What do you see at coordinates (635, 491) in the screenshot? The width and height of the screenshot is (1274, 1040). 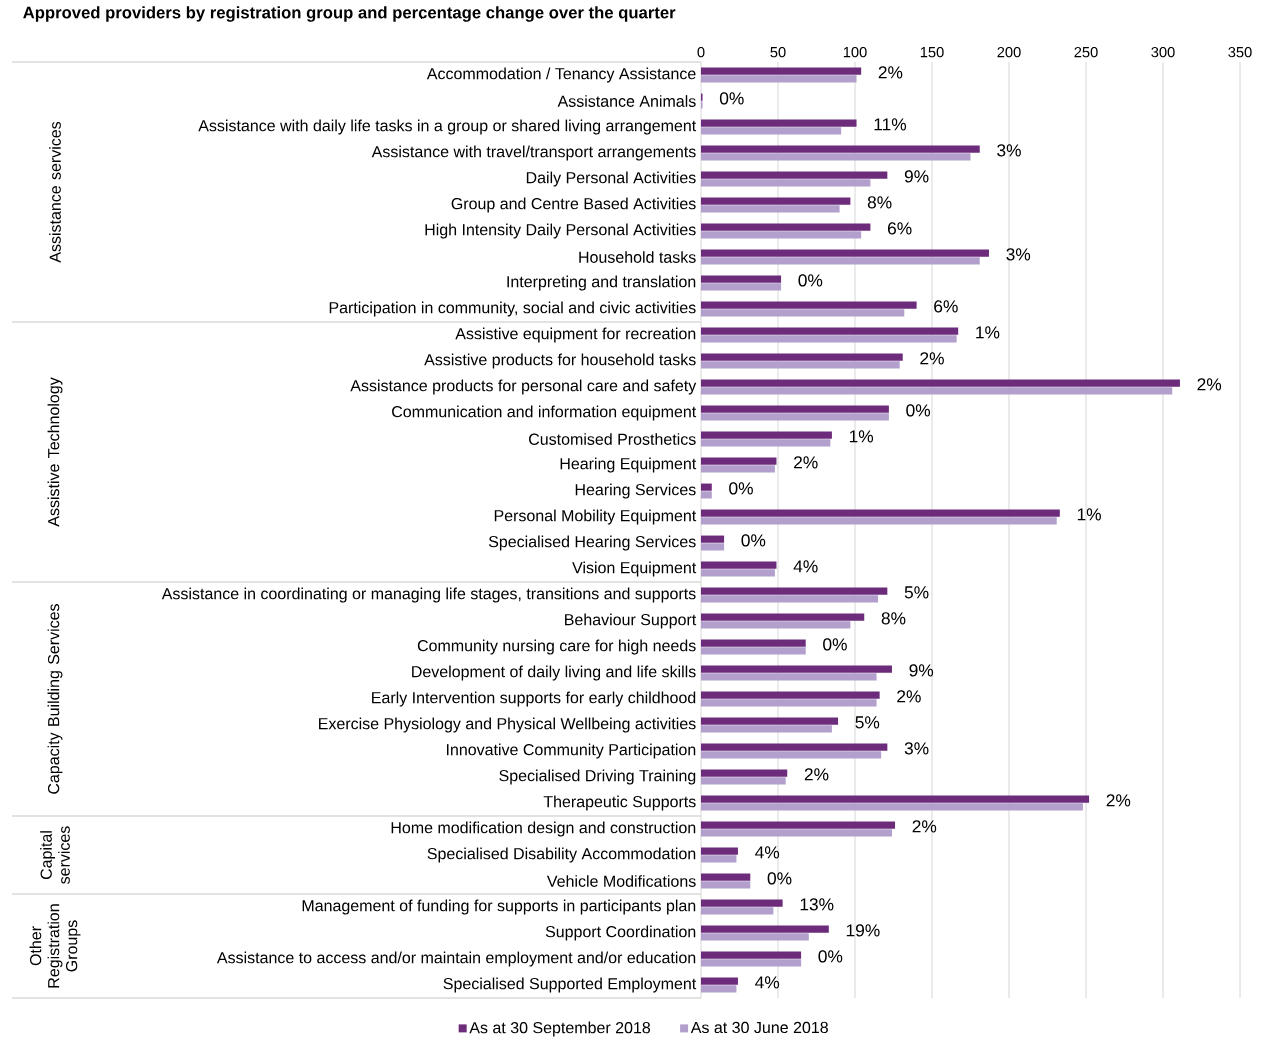 I see `y-tick-label: Hearing Services` at bounding box center [635, 491].